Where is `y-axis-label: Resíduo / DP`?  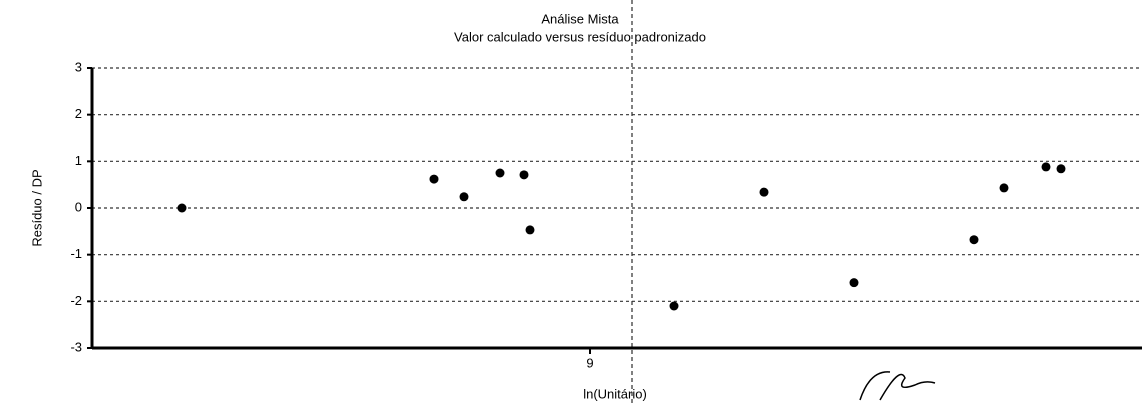
y-axis-label: Resíduo / DP is located at coordinates (36, 207).